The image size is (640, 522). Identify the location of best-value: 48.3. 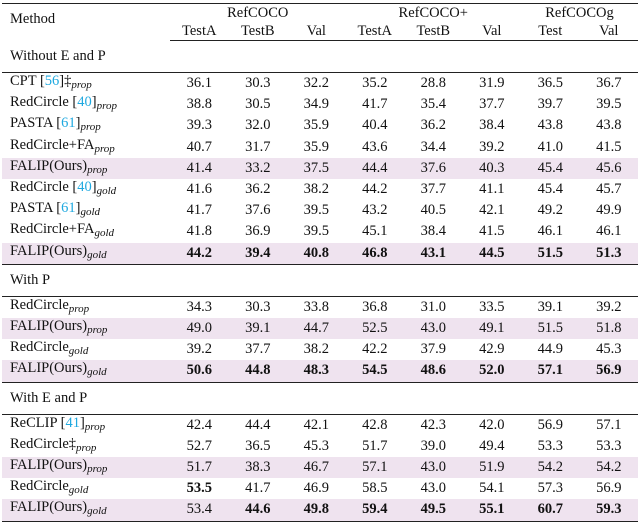
(316, 370).